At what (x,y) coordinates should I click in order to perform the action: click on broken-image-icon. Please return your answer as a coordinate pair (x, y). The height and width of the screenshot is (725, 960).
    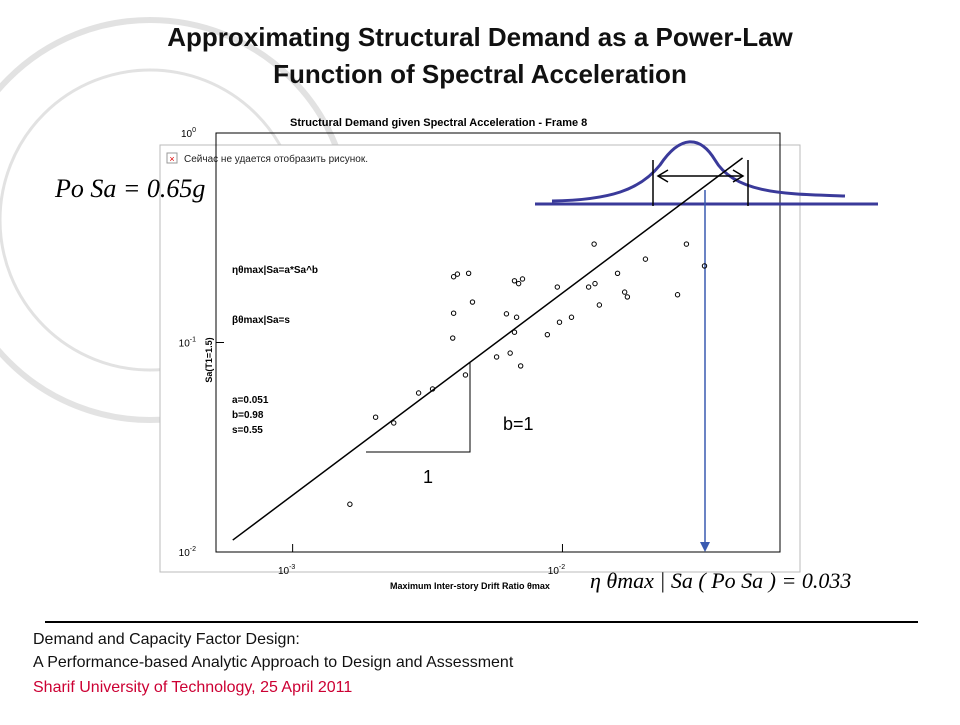
    Looking at the image, I should click on (172, 158).